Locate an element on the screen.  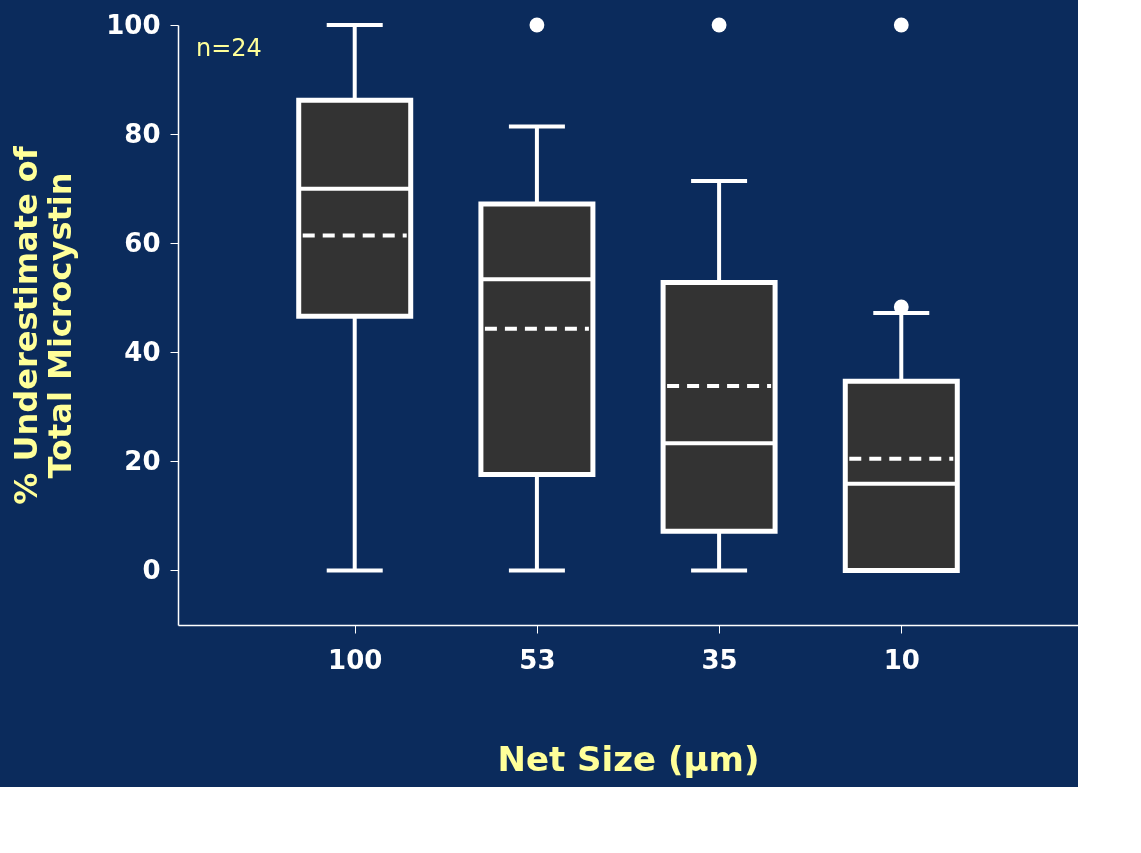
x-axis-title: Net Size (μm) is located at coordinates (628, 758).